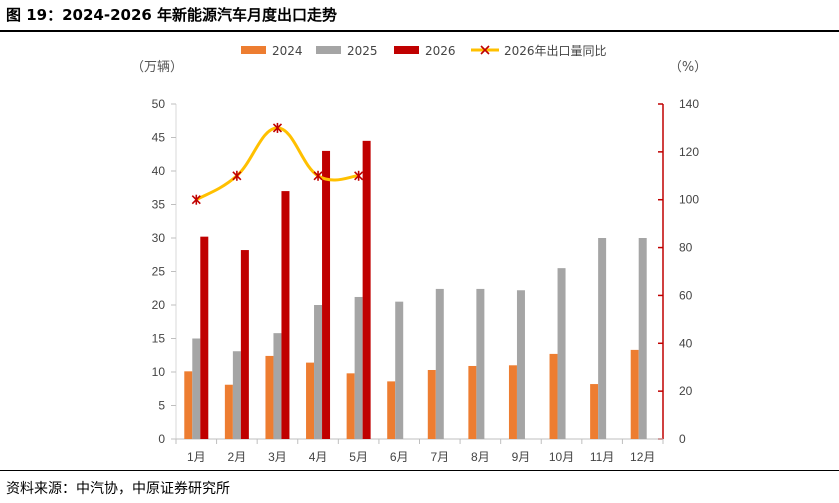 This screenshot has width=839, height=503. What do you see at coordinates (439, 457) in the screenshot?
I see `x-axis-tick-label: 7月` at bounding box center [439, 457].